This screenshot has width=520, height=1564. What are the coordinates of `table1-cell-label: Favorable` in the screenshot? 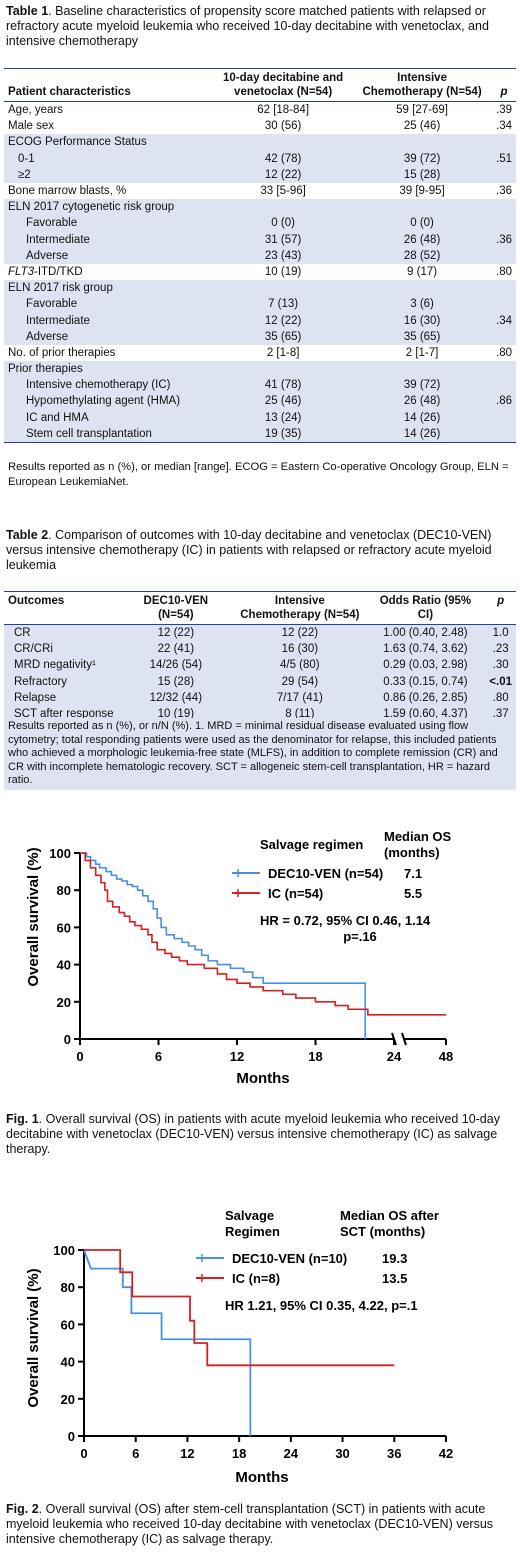 It's located at (109, 304).